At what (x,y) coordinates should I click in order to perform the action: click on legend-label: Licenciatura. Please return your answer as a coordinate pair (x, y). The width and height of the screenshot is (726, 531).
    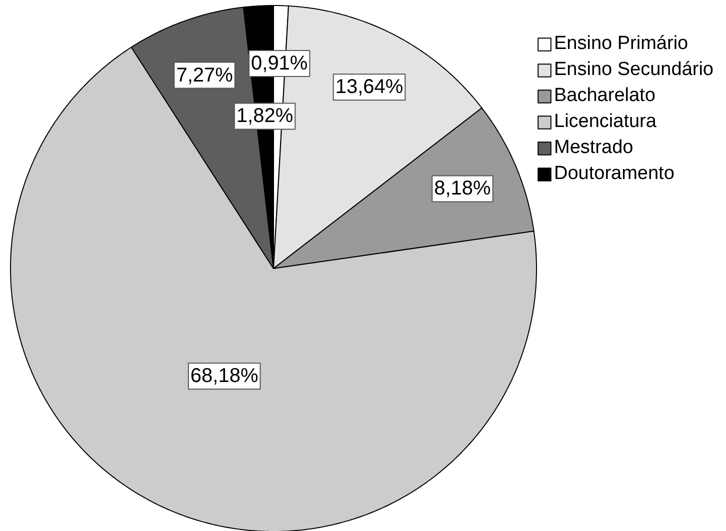
    Looking at the image, I should click on (605, 122).